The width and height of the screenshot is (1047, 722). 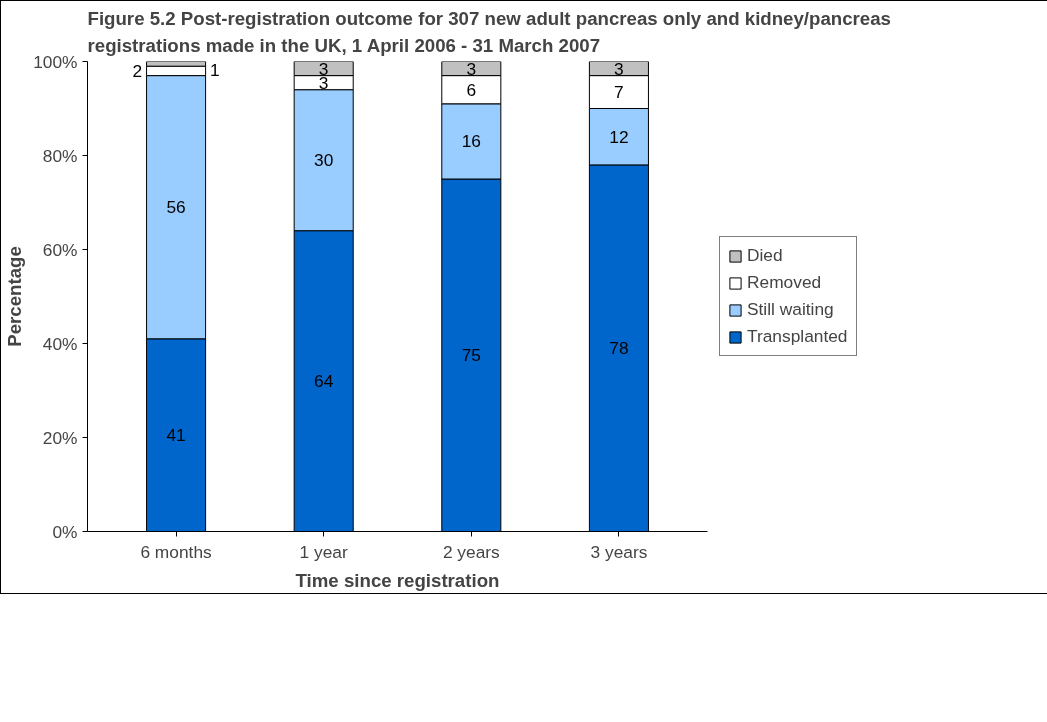 I want to click on data-label: 78, so click(x=619, y=348).